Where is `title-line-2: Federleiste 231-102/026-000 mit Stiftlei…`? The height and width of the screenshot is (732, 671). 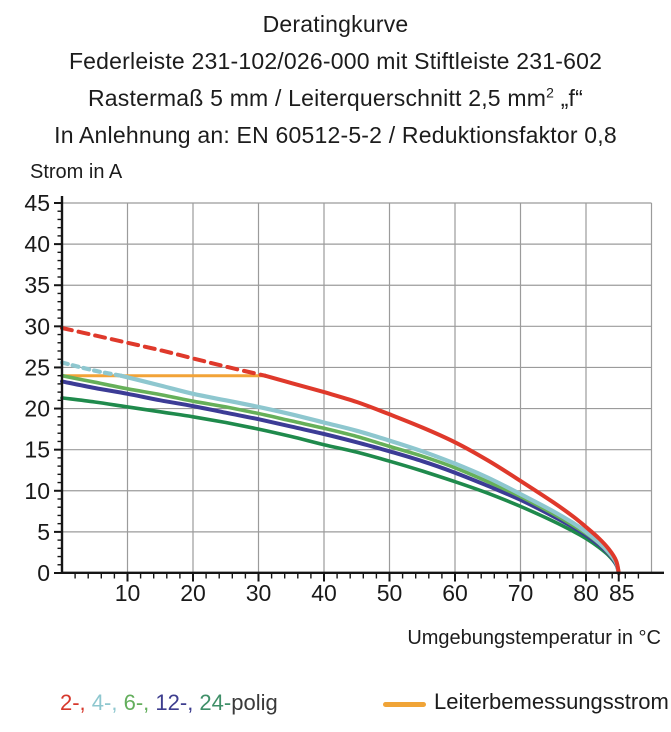
title-line-2: Federleiste 231-102/026-000 mit Stiftlei… is located at coordinates (335, 61).